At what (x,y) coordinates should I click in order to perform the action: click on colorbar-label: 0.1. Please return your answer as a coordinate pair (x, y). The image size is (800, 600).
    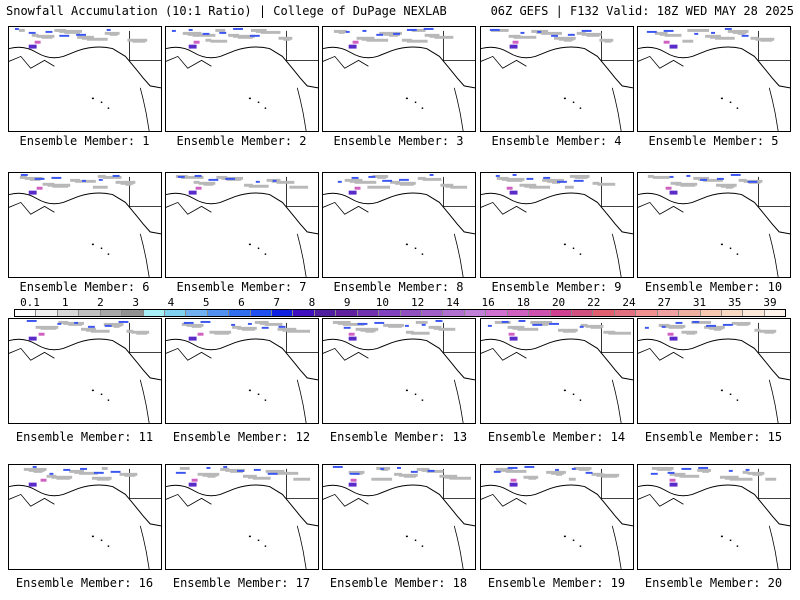
    Looking at the image, I should click on (30, 302).